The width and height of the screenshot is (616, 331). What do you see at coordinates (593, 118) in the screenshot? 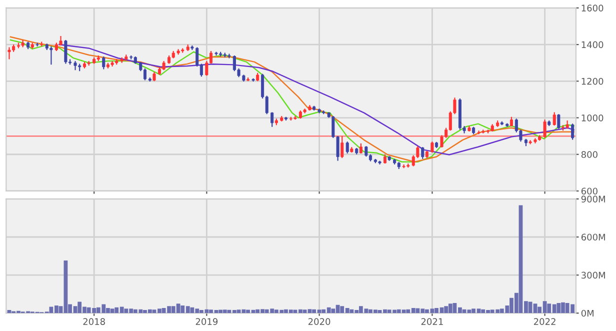
I see `y-tick-label: 1000` at bounding box center [593, 118].